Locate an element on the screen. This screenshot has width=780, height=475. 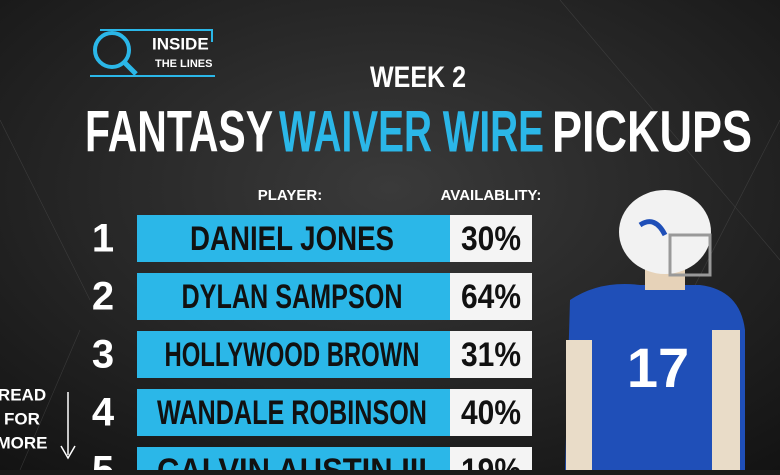
availability: 30% is located at coordinates (491, 239).